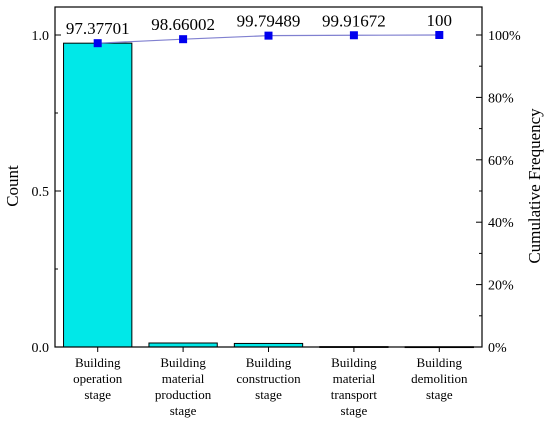 This screenshot has height=429, width=550. I want to click on x-tick-label-1: Building material production stage, so click(183, 386).